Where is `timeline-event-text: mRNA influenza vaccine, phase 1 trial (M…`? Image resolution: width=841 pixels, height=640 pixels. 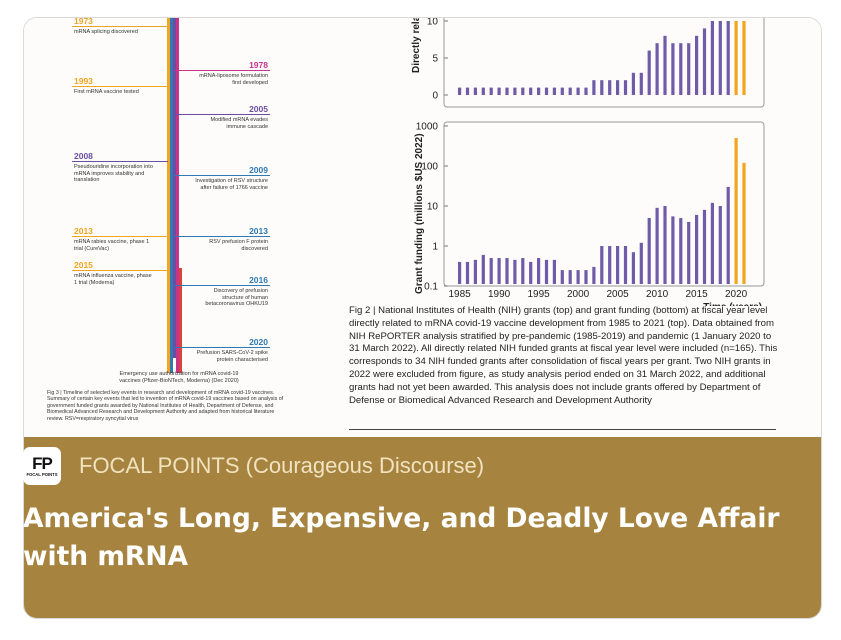 timeline-event-text: mRNA influenza vaccine, phase 1 trial (M… is located at coordinates (113, 279).